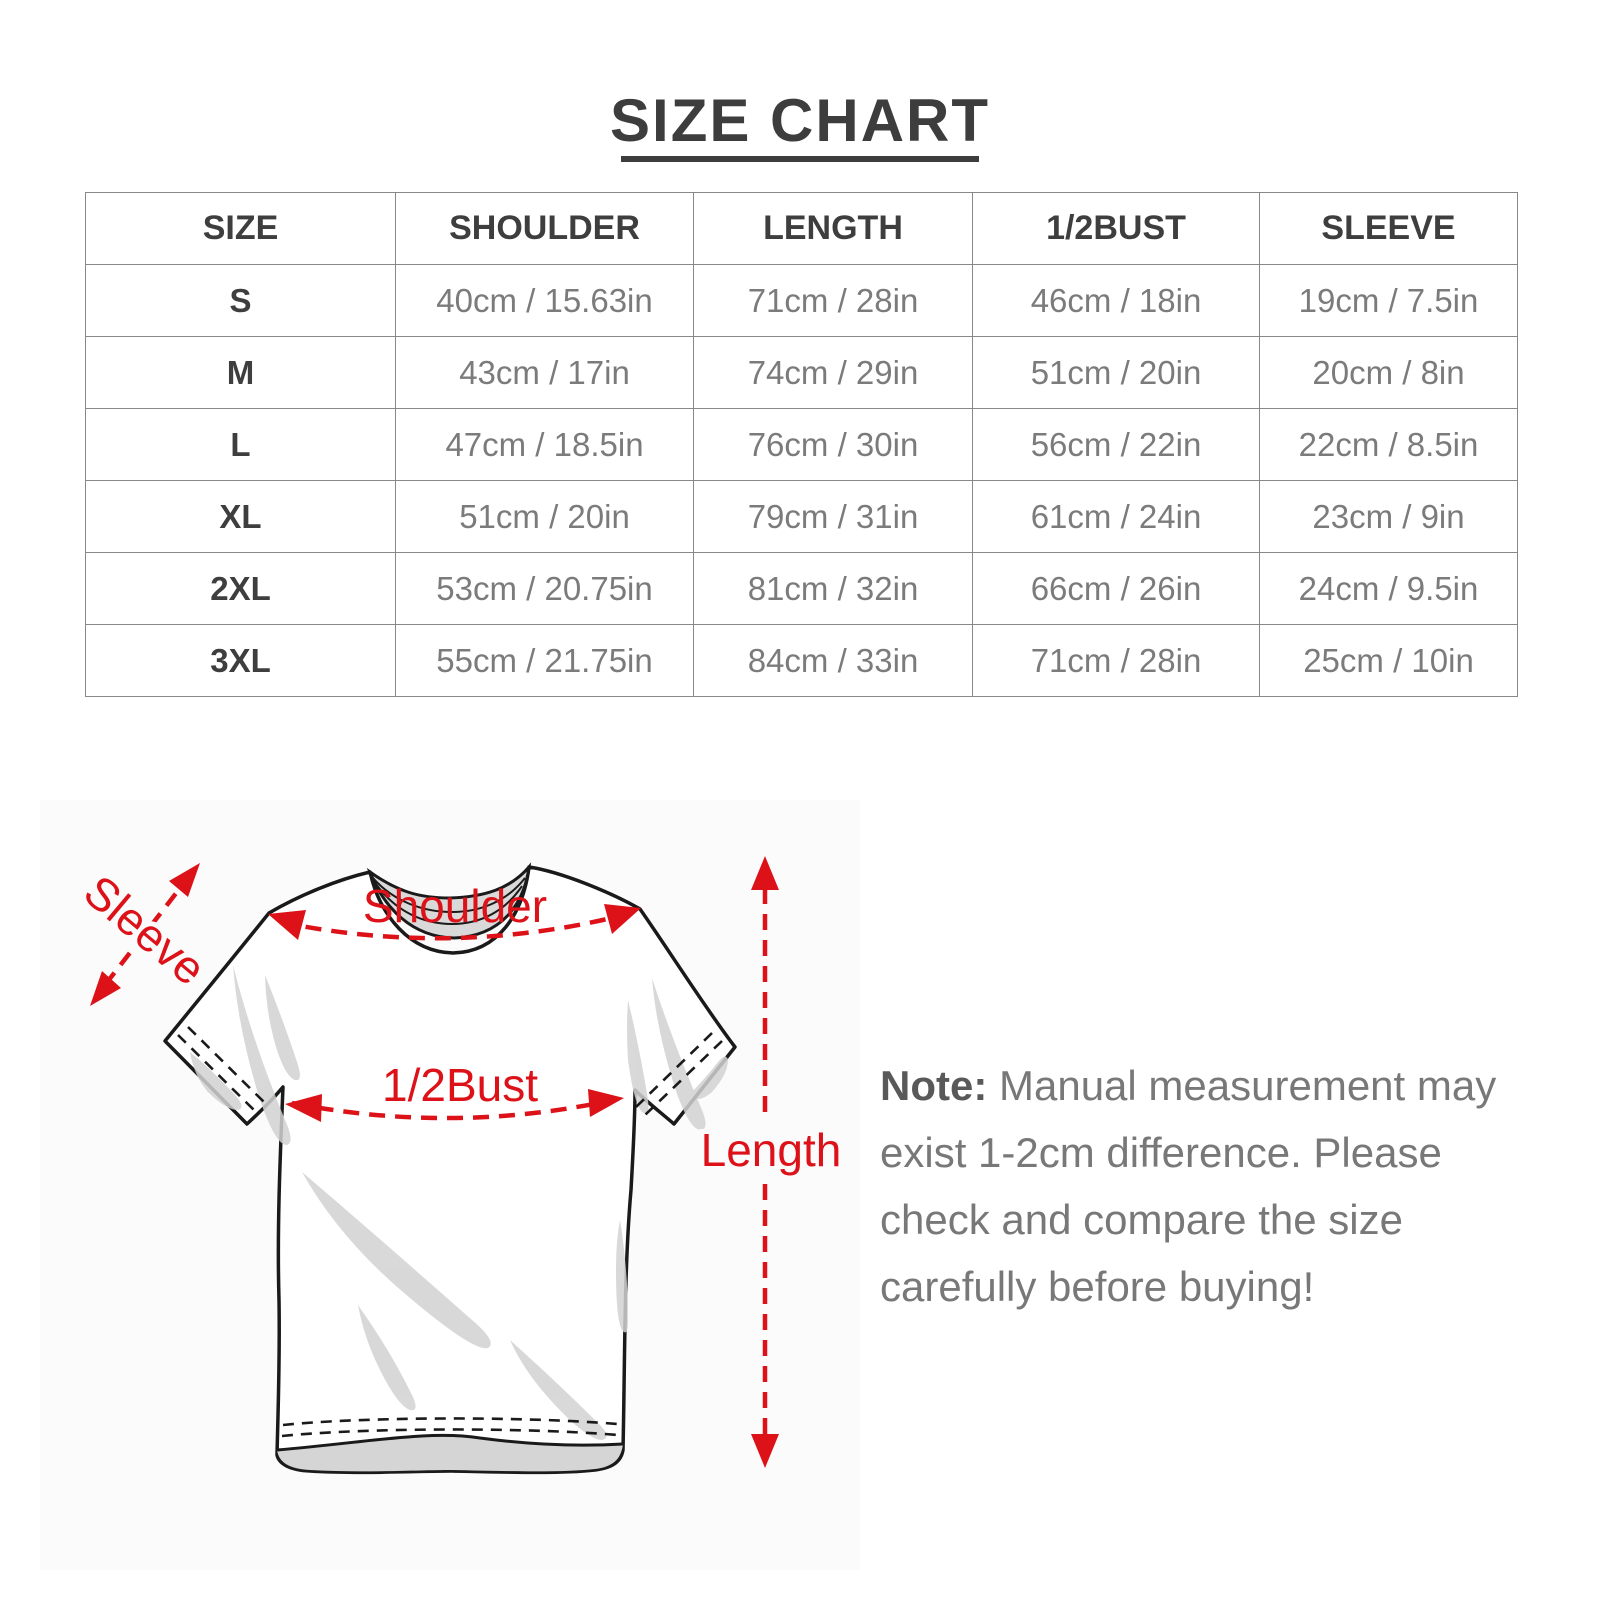 The width and height of the screenshot is (1600, 1600). Describe the element at coordinates (544, 588) in the screenshot. I see `cell-shoulder: 53cm / 20.75in` at that location.